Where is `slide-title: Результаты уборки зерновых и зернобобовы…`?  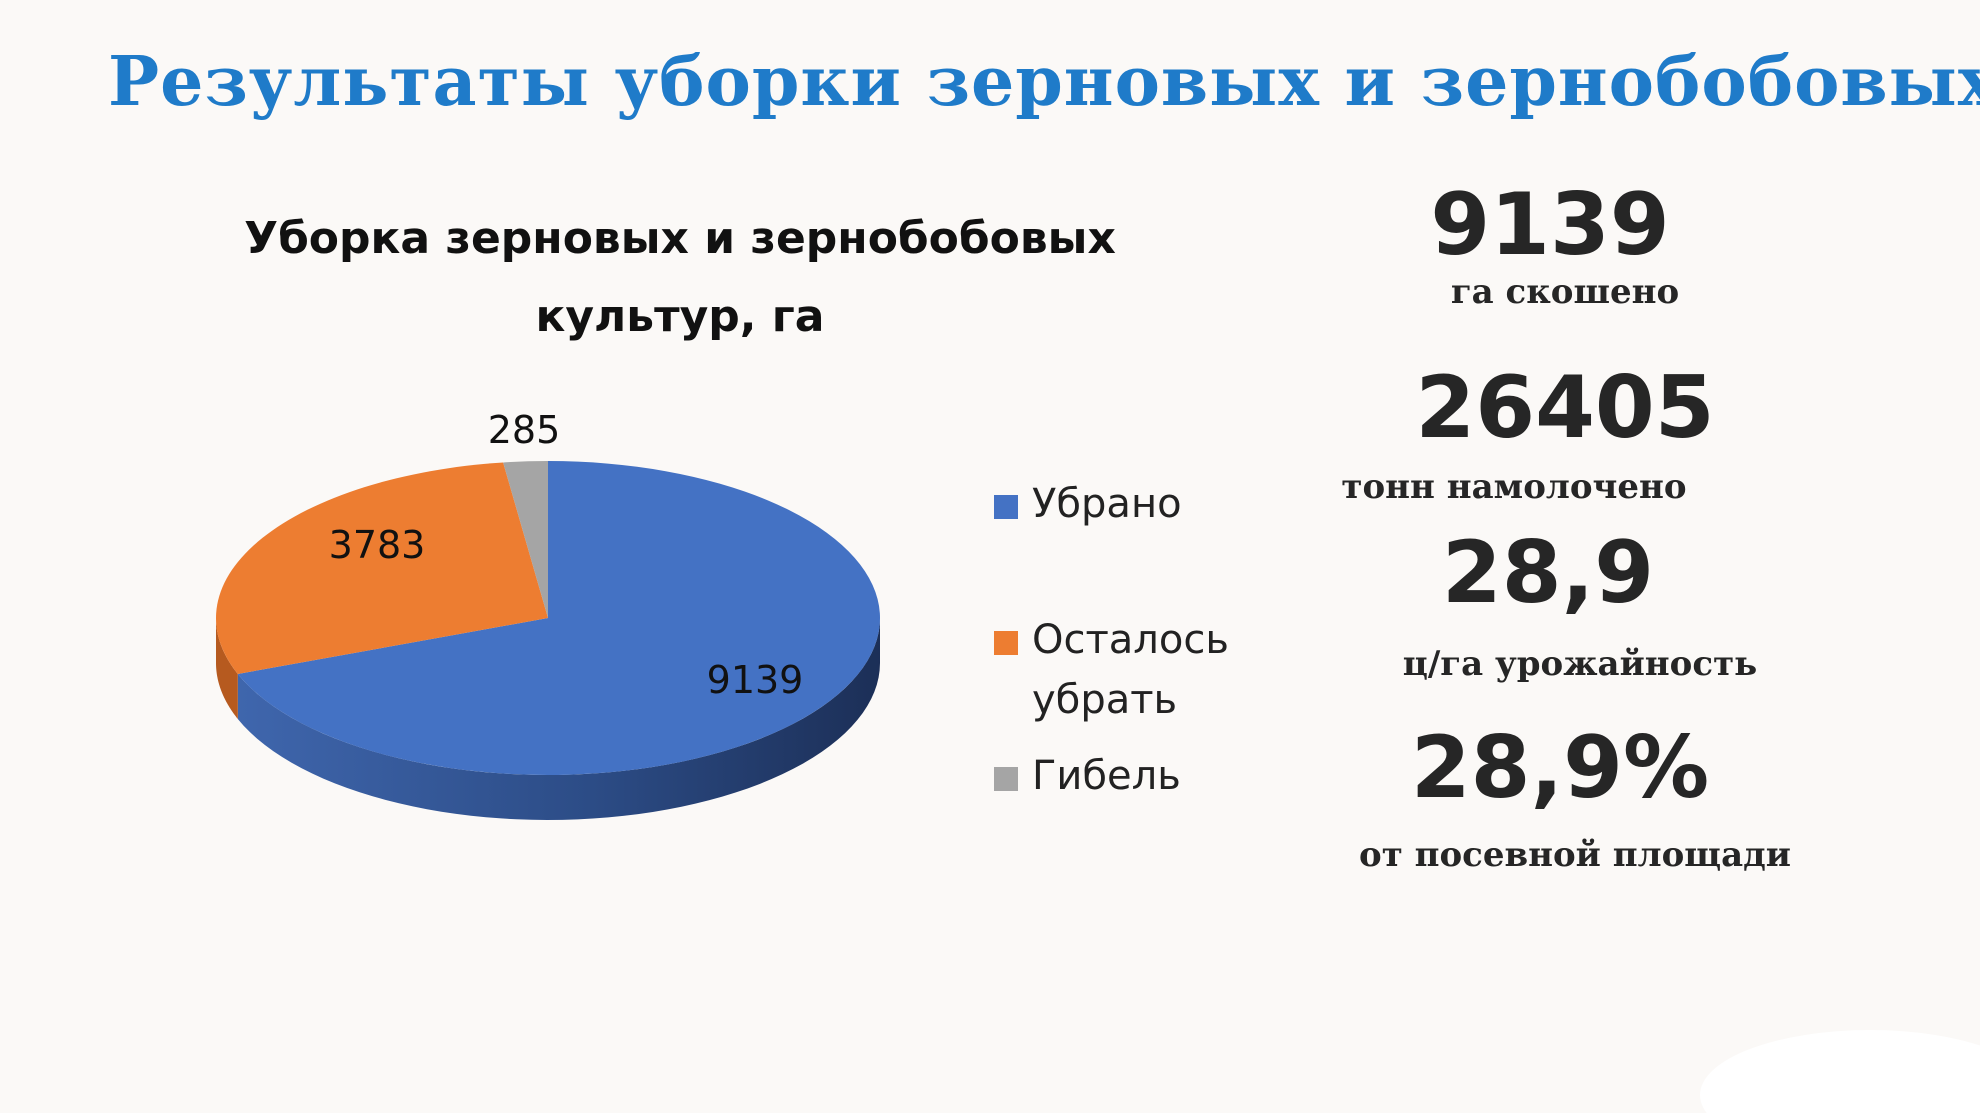 slide-title: Результаты уборки зерновых и зернобобовы… is located at coordinates (1044, 82).